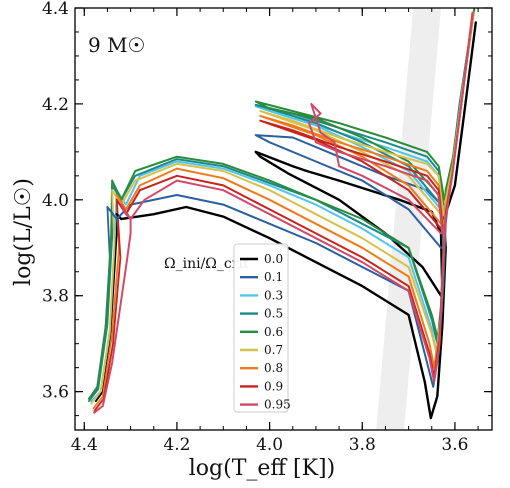  Describe the element at coordinates (55, 9) in the screenshot. I see `y-tick-label: 4.4` at that location.